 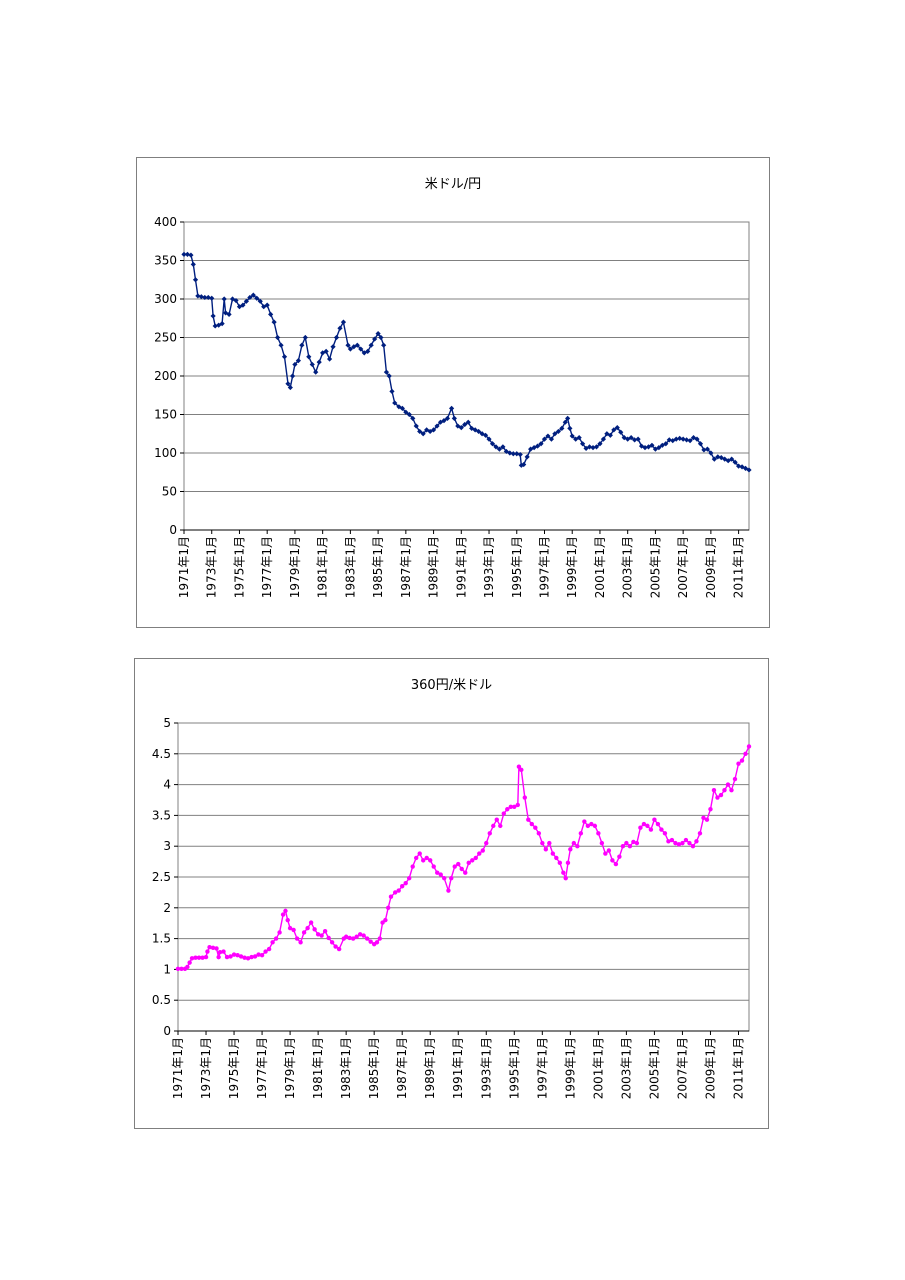 I want to click on x-tick-label: 2011年1月, so click(x=739, y=567).